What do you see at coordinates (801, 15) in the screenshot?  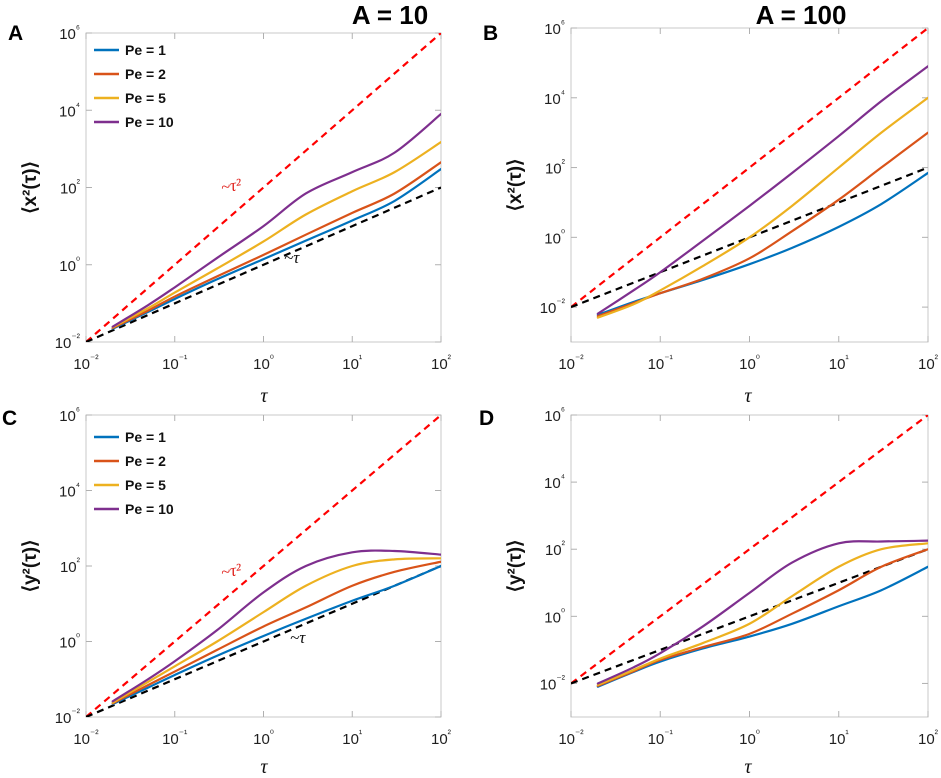 I see `column-title-a100: A = 100` at bounding box center [801, 15].